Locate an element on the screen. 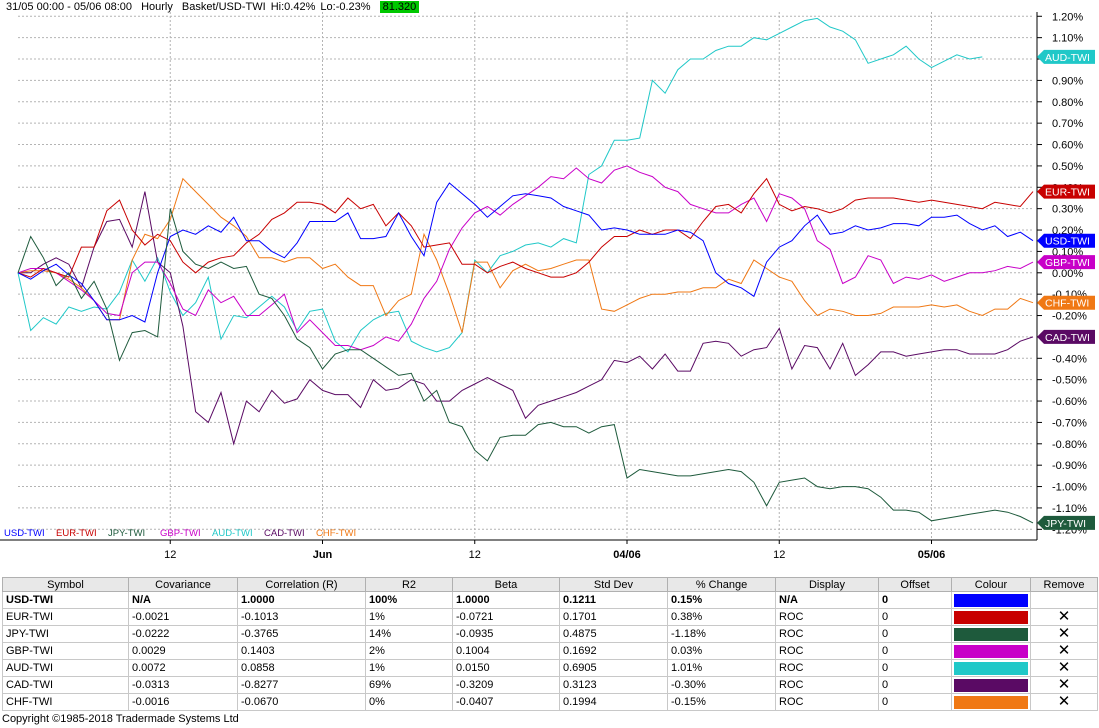  date-range: 31/05 00:00 - 05/06 08:00 is located at coordinates (69, 7).